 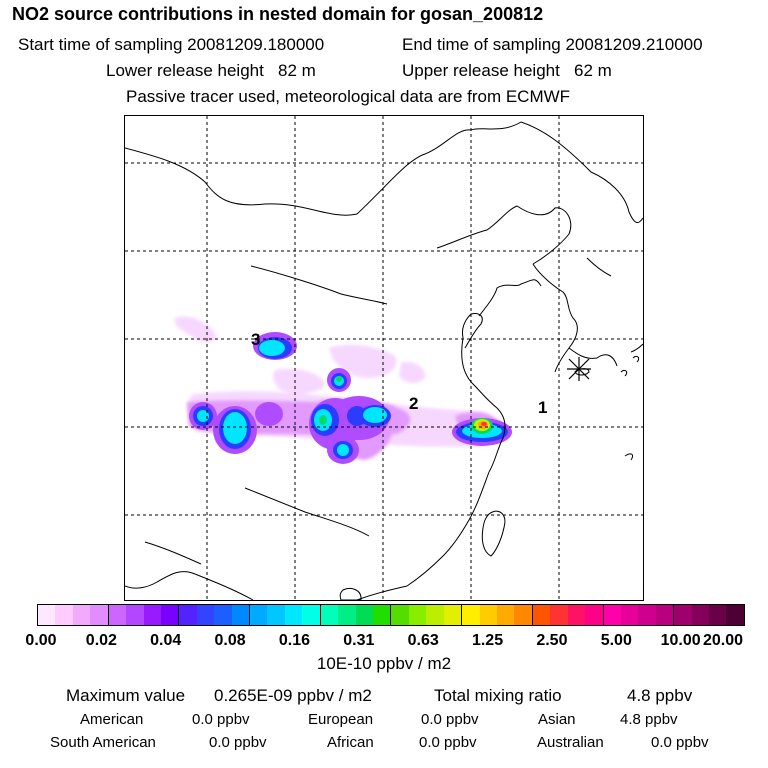 I want to click on plume-hotspot, so click(x=406, y=405).